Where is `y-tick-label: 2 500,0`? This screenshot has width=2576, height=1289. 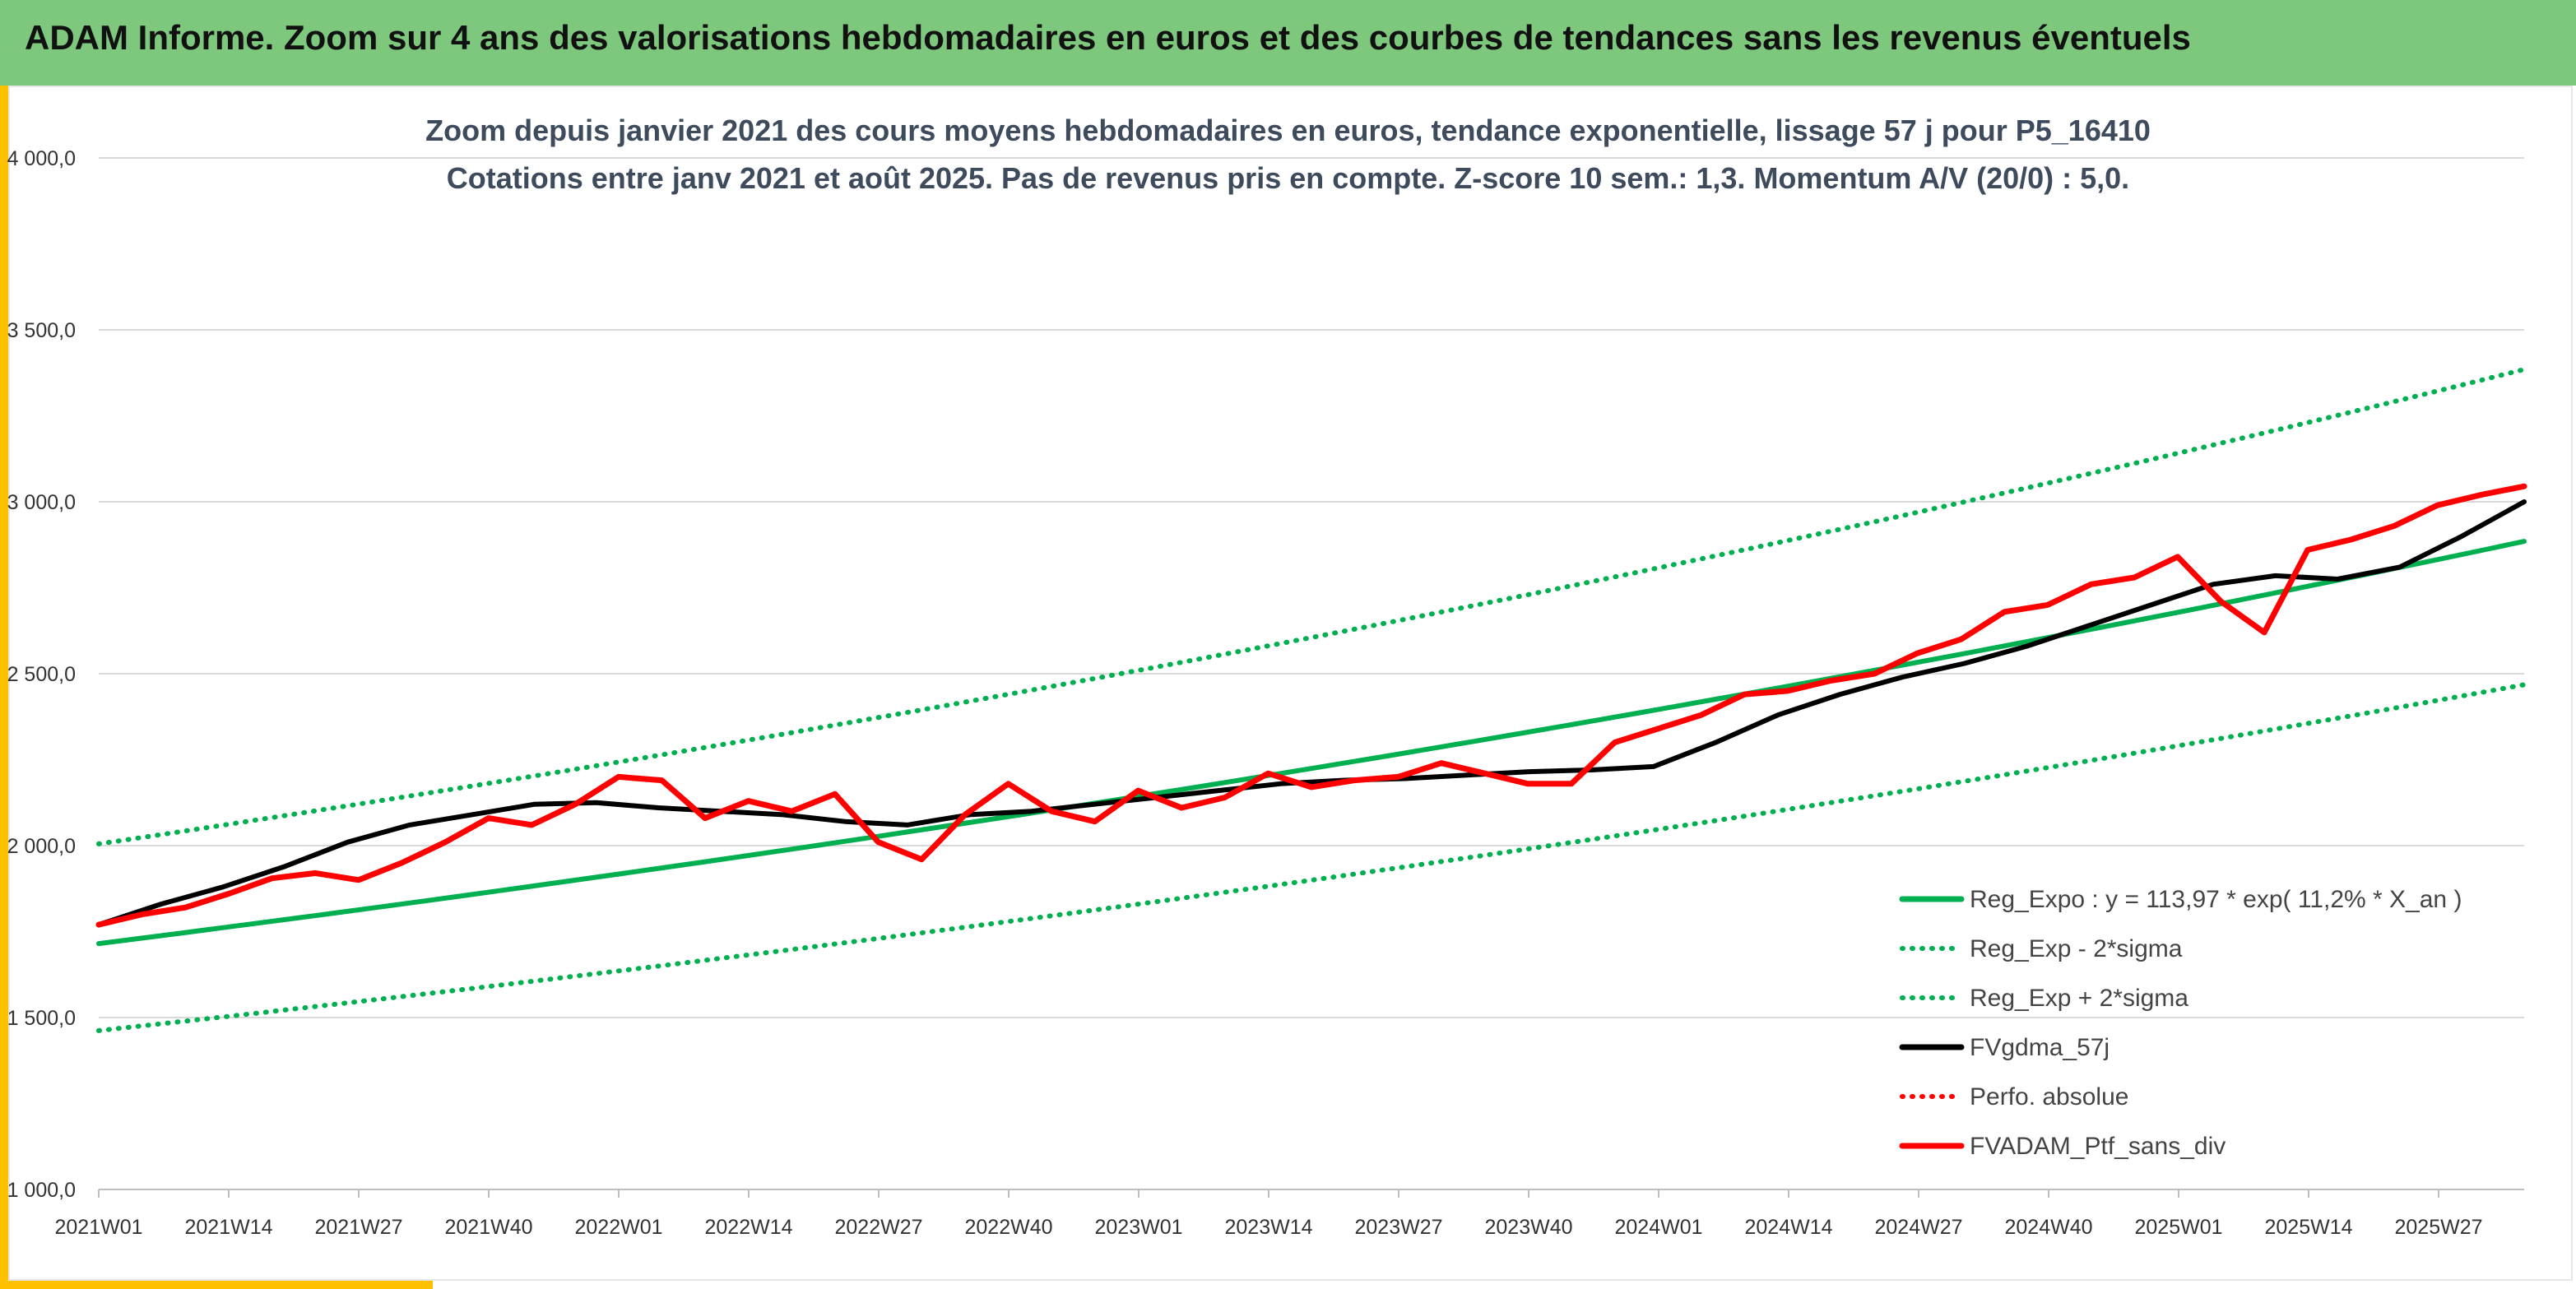 y-tick-label: 2 500,0 is located at coordinates (41, 674).